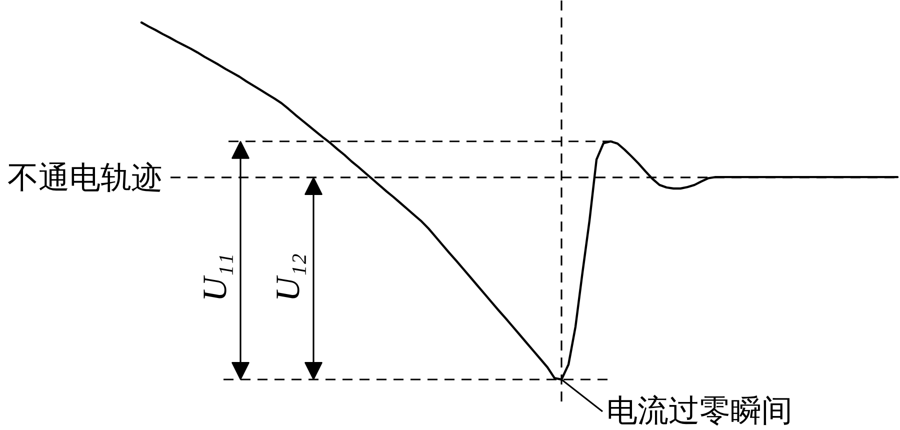 The image size is (900, 430). Describe the element at coordinates (288, 277) in the screenshot. I see `annotation: U₁₂` at that location.